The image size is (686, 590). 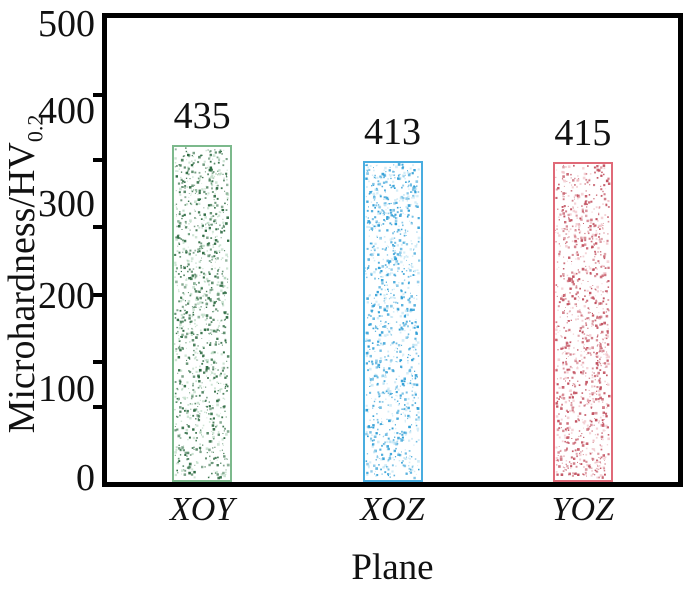 I want to click on bar-xoy, so click(x=202, y=313).